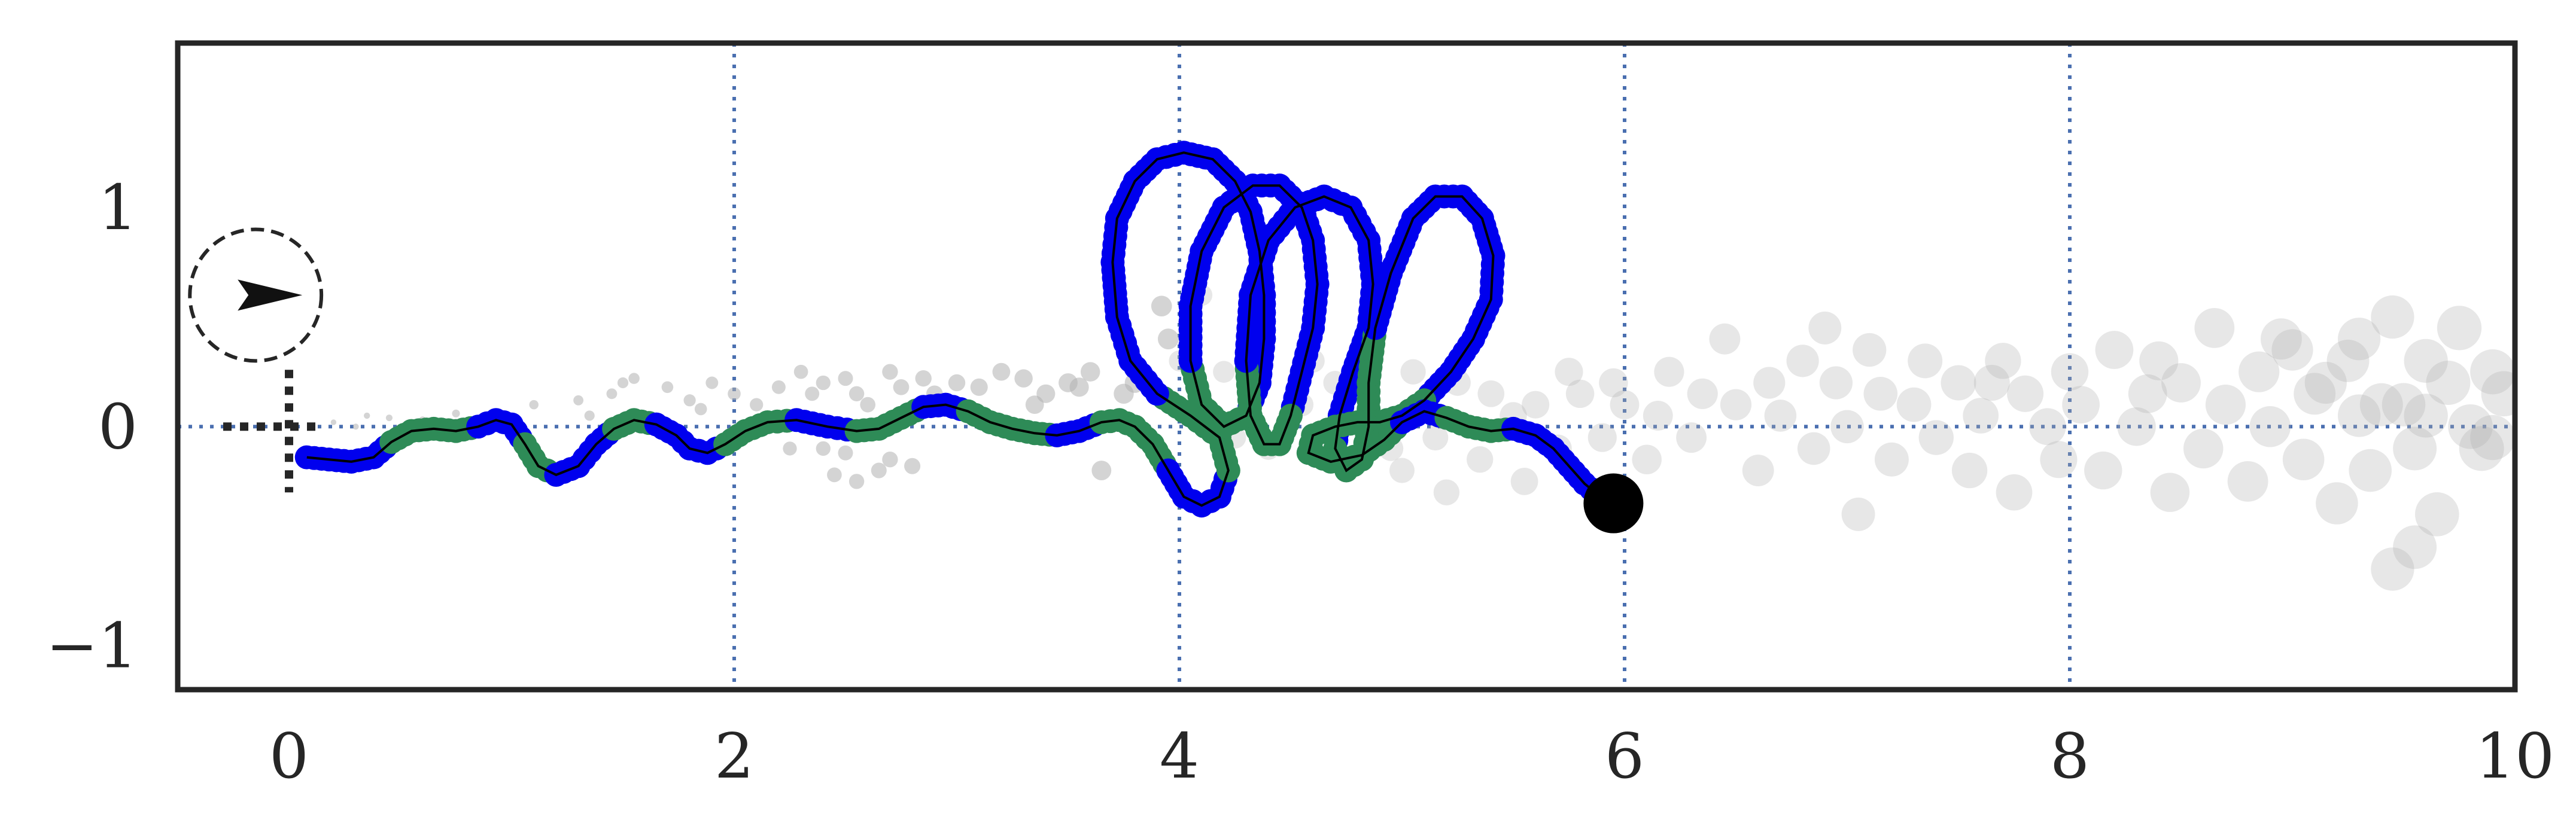 The height and width of the screenshot is (832, 2576). I want to click on x-tick-label: 6, so click(1625, 756).